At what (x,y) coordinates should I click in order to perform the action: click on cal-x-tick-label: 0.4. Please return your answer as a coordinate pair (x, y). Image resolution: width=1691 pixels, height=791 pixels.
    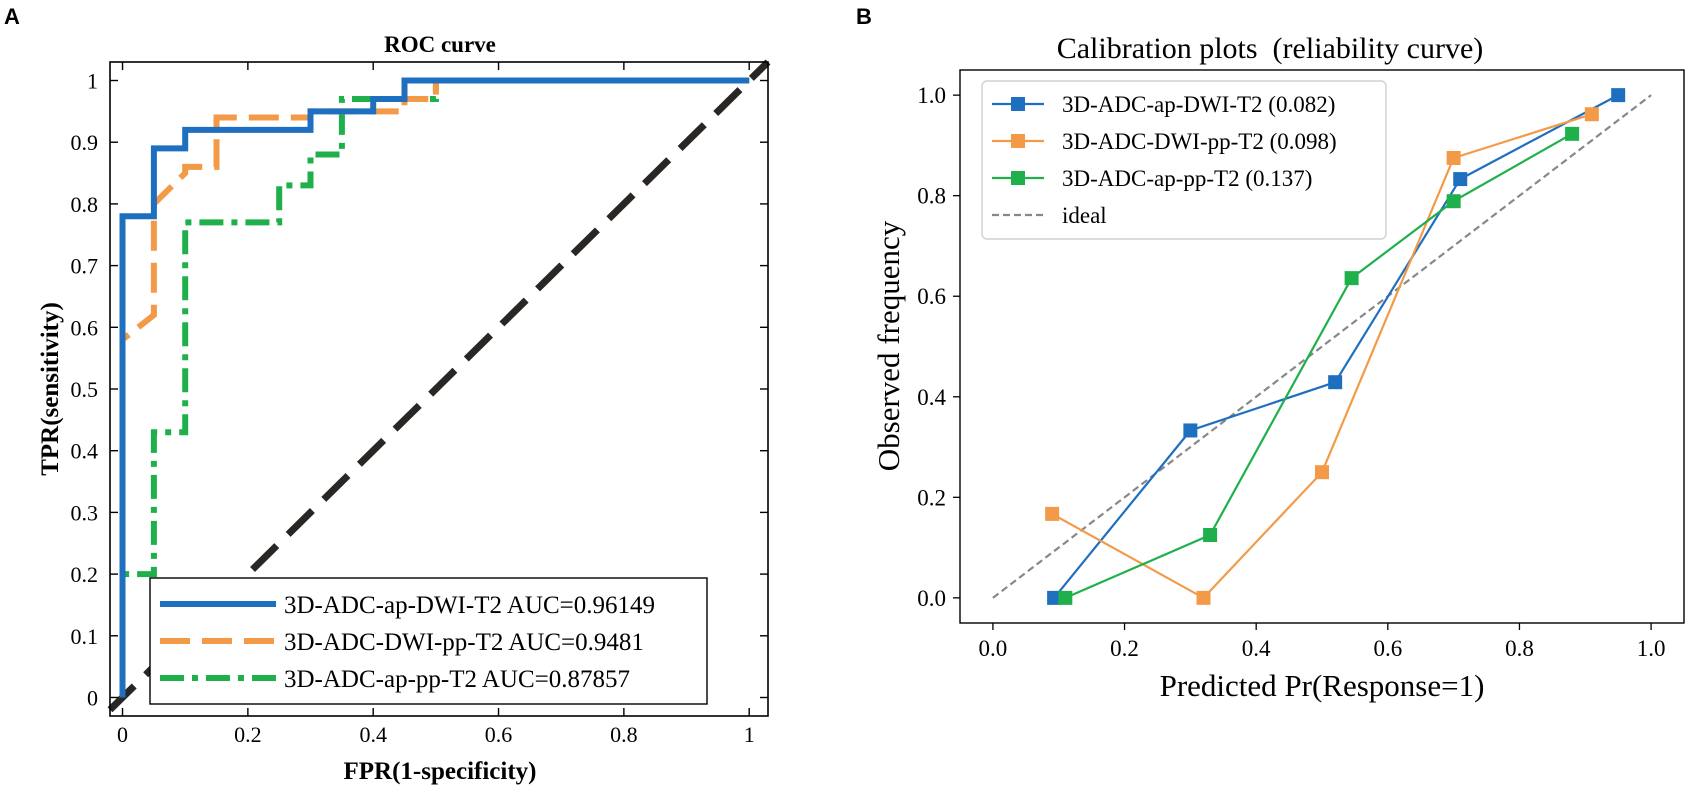
    Looking at the image, I should click on (1256, 648).